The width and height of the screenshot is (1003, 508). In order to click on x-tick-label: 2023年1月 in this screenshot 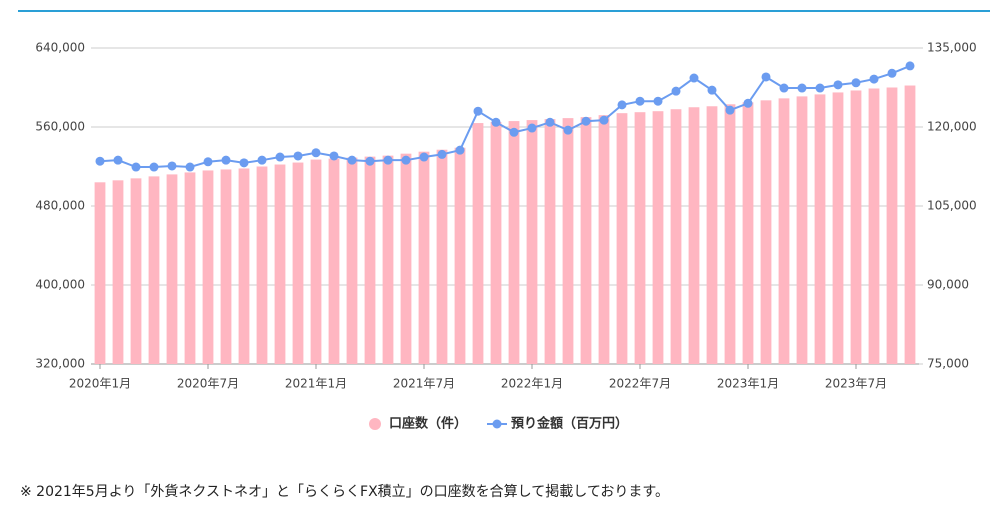, I will do `click(748, 384)`.